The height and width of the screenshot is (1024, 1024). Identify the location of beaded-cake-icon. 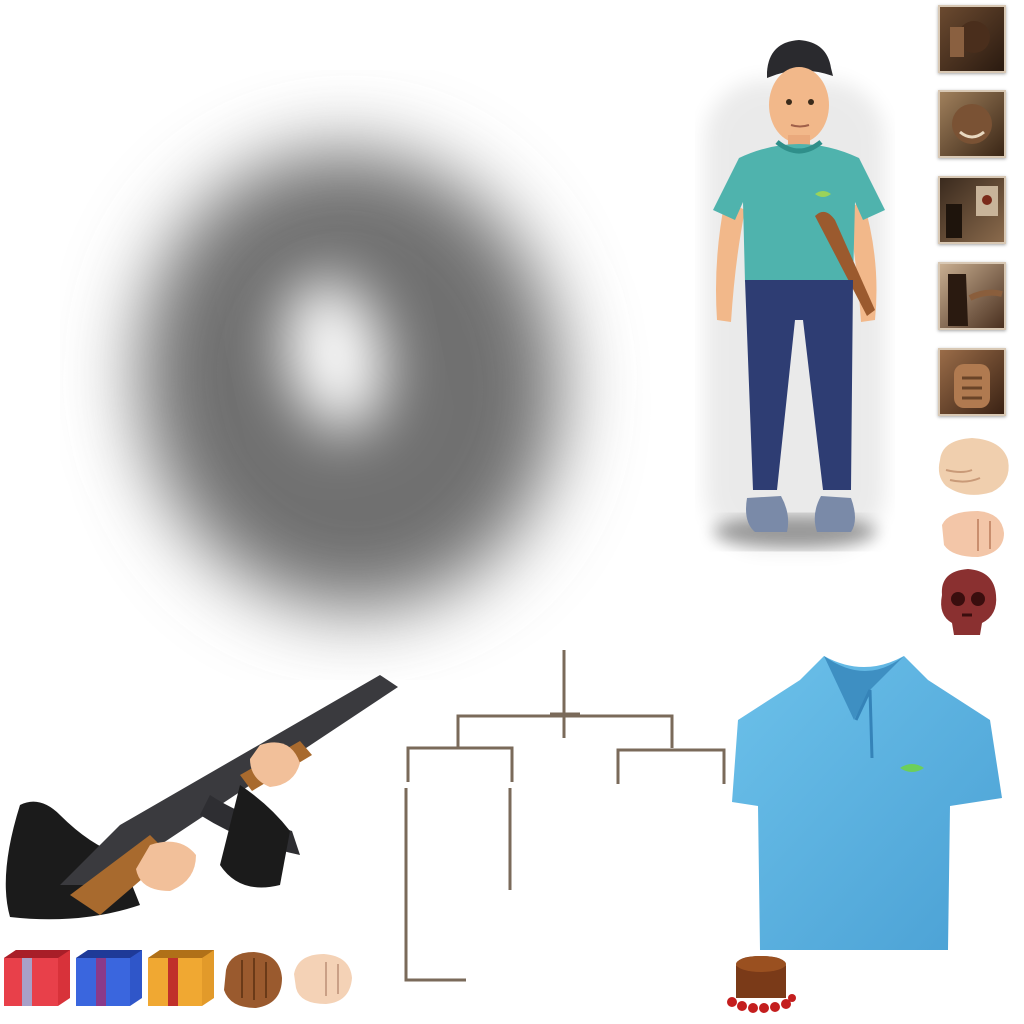
(761, 985).